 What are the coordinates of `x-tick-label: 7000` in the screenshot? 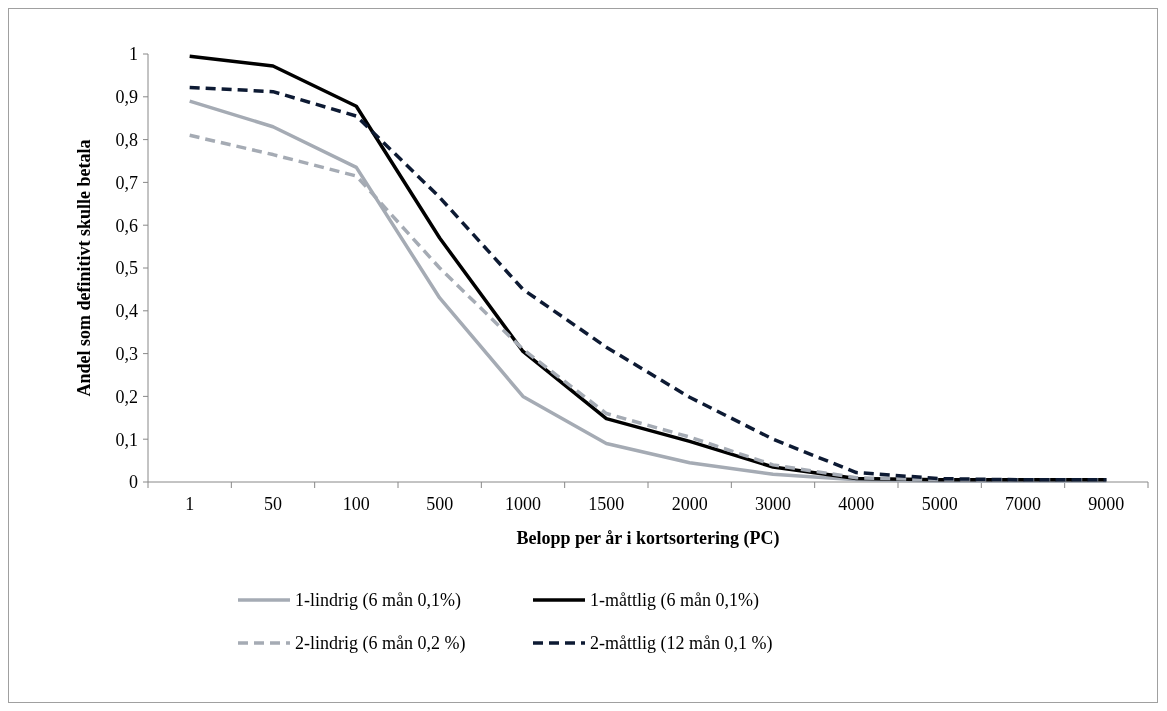 It's located at (1023, 504).